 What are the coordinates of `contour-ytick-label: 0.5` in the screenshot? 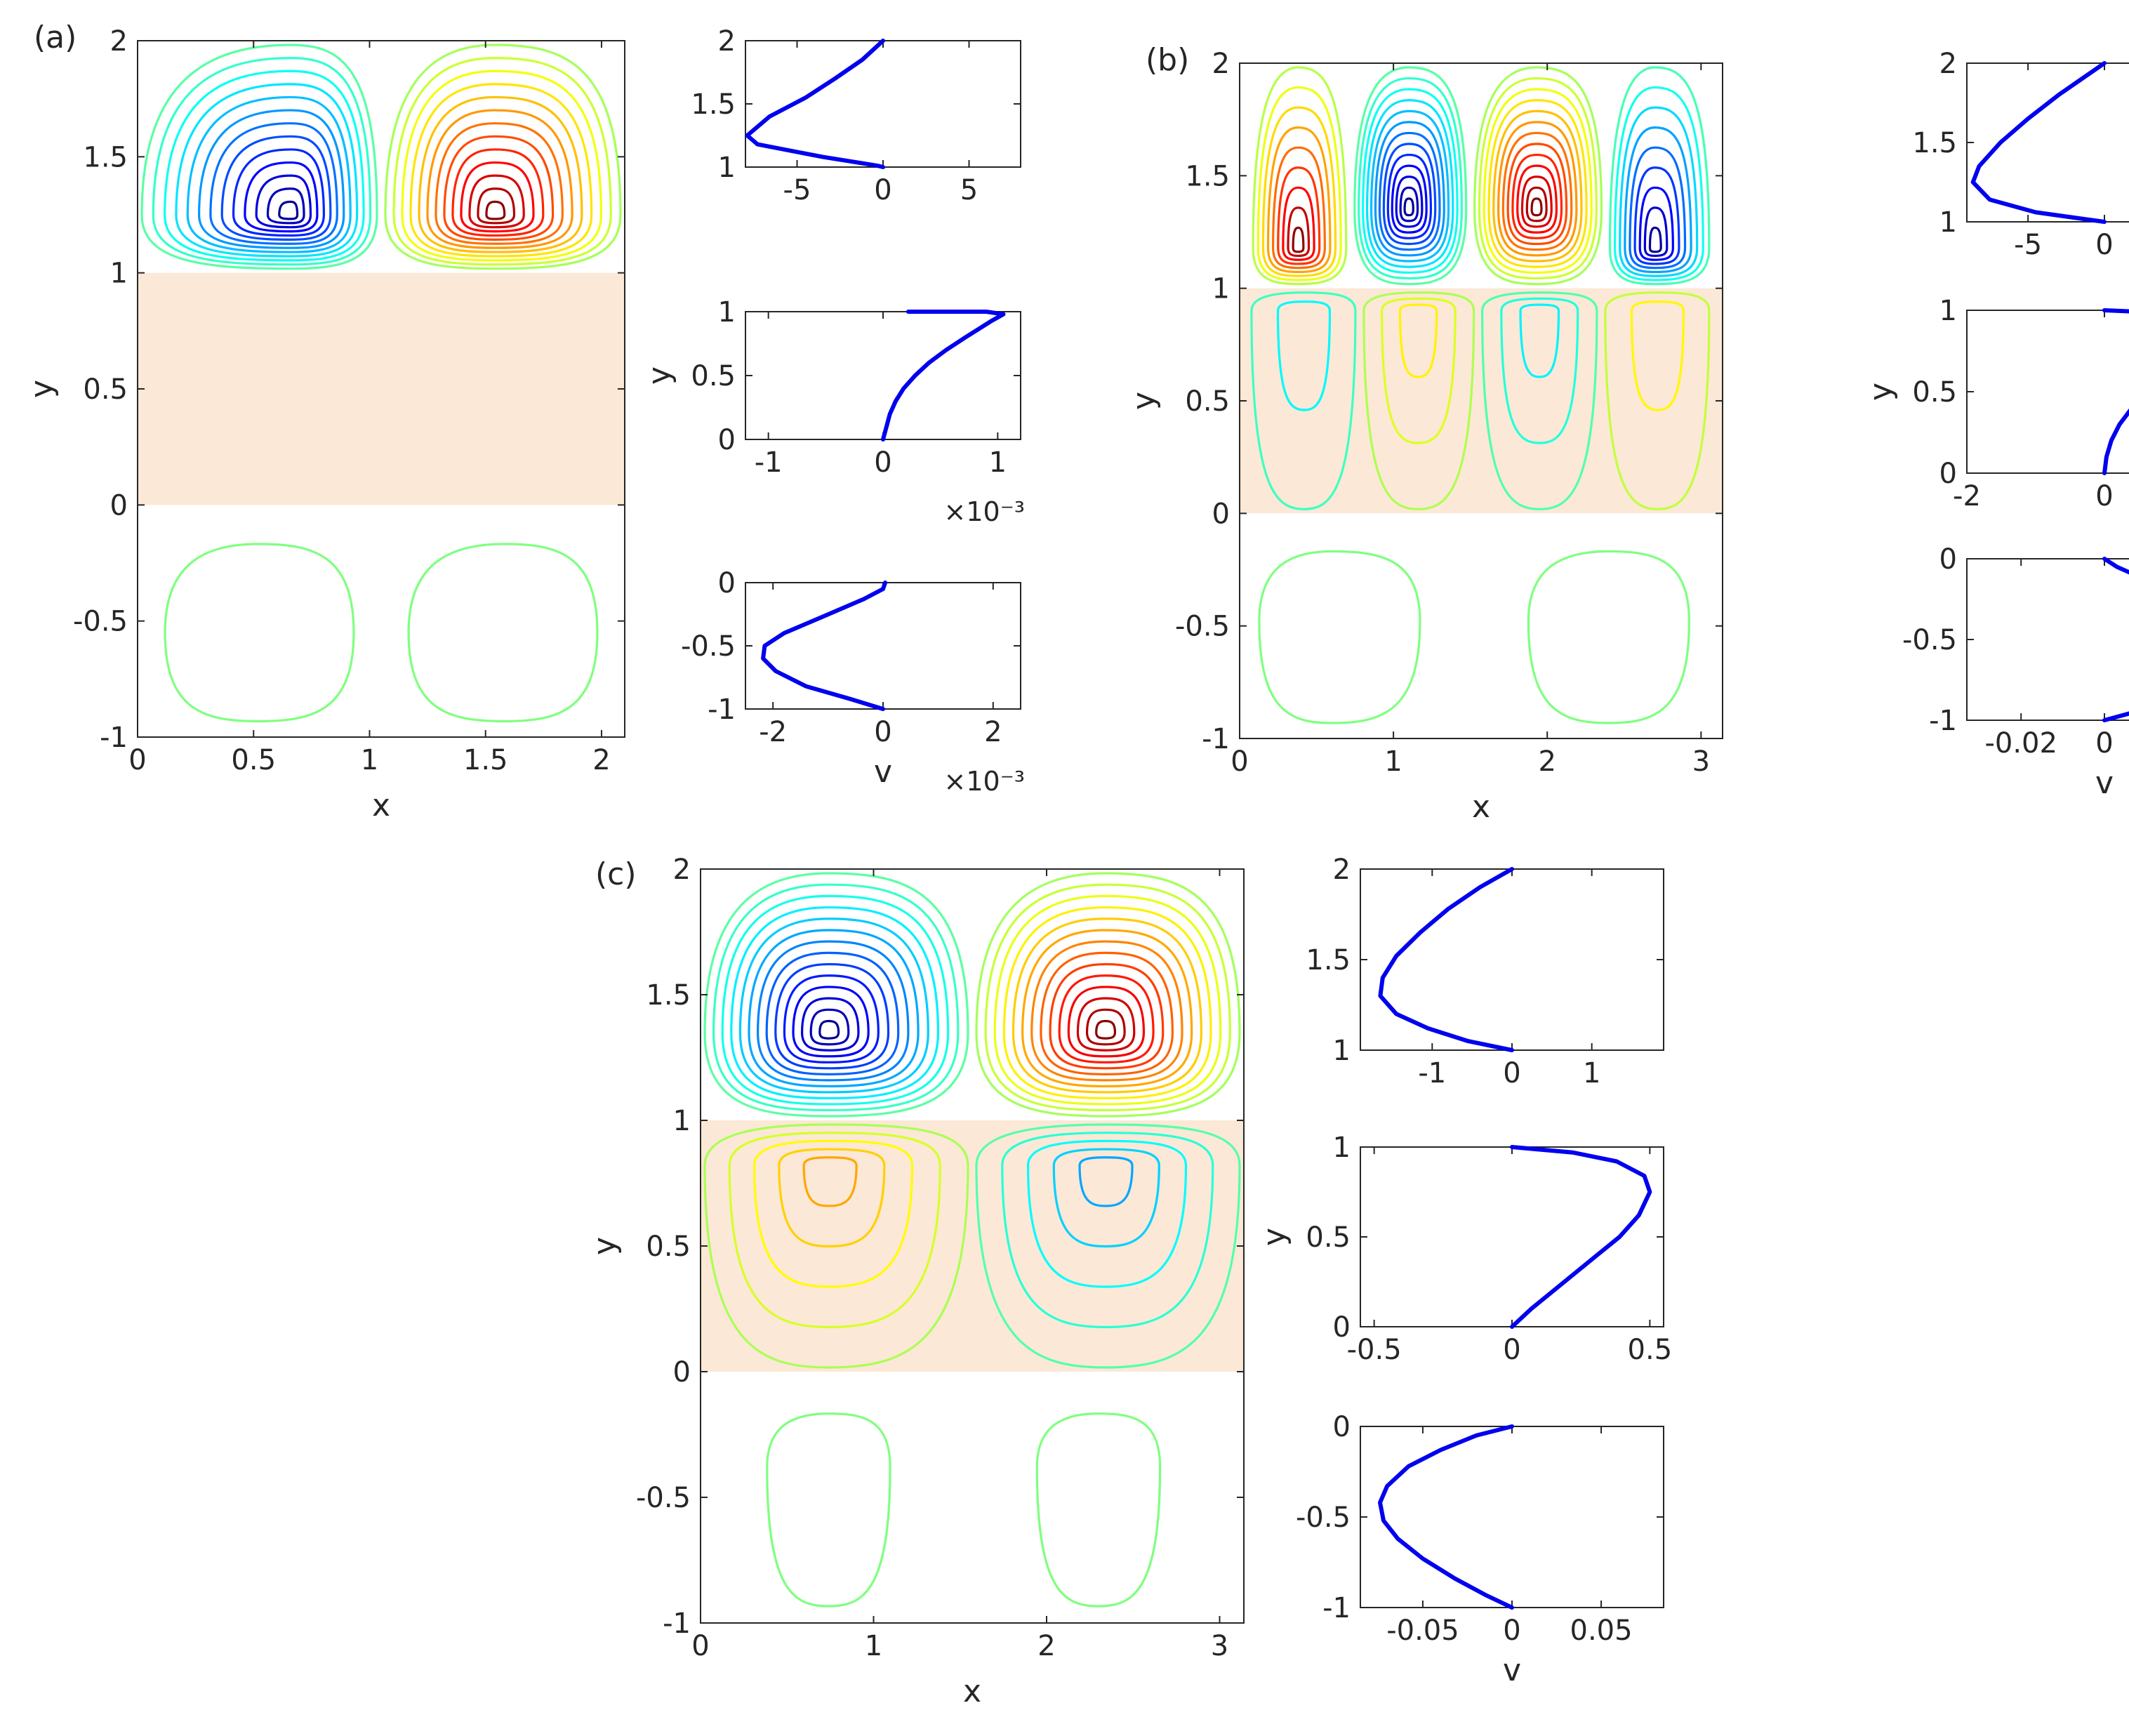 It's located at (1207, 401).